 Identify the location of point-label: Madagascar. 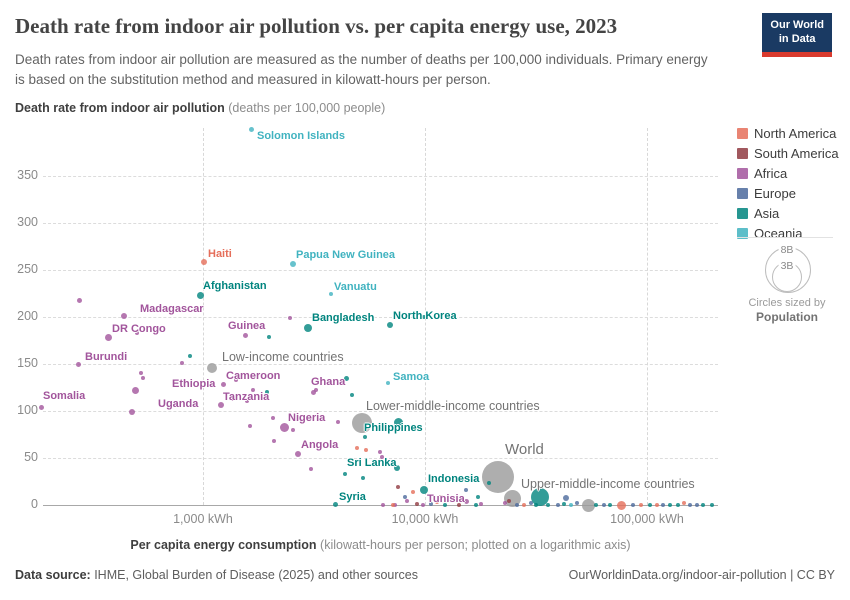
(172, 309).